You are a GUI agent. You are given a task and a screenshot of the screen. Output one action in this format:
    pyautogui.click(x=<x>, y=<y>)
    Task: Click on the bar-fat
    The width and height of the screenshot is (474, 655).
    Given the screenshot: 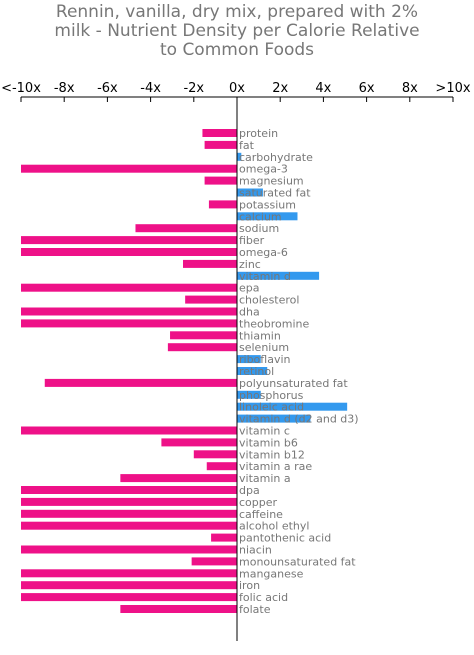 What is the action you would take?
    pyautogui.click(x=220, y=144)
    